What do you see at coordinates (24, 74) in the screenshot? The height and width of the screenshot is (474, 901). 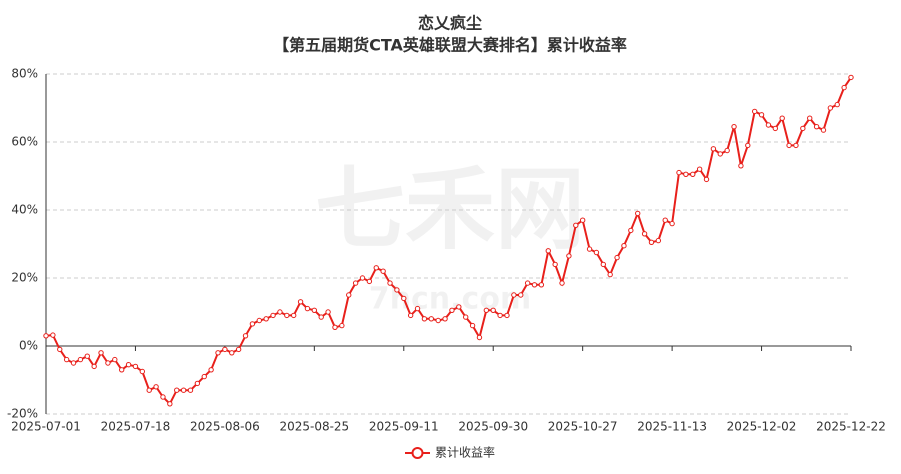 I see `y-tick-label: 80%` at bounding box center [24, 74].